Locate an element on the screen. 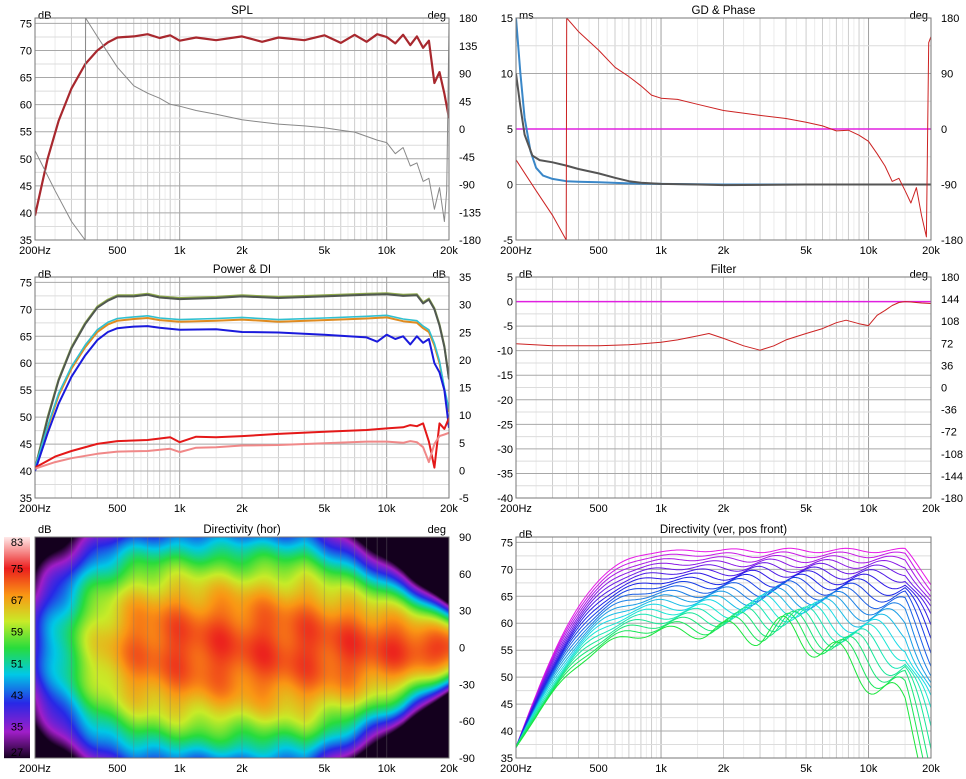 This screenshot has height=779, width=966. x-tick-label: 10k is located at coordinates (869, 769).